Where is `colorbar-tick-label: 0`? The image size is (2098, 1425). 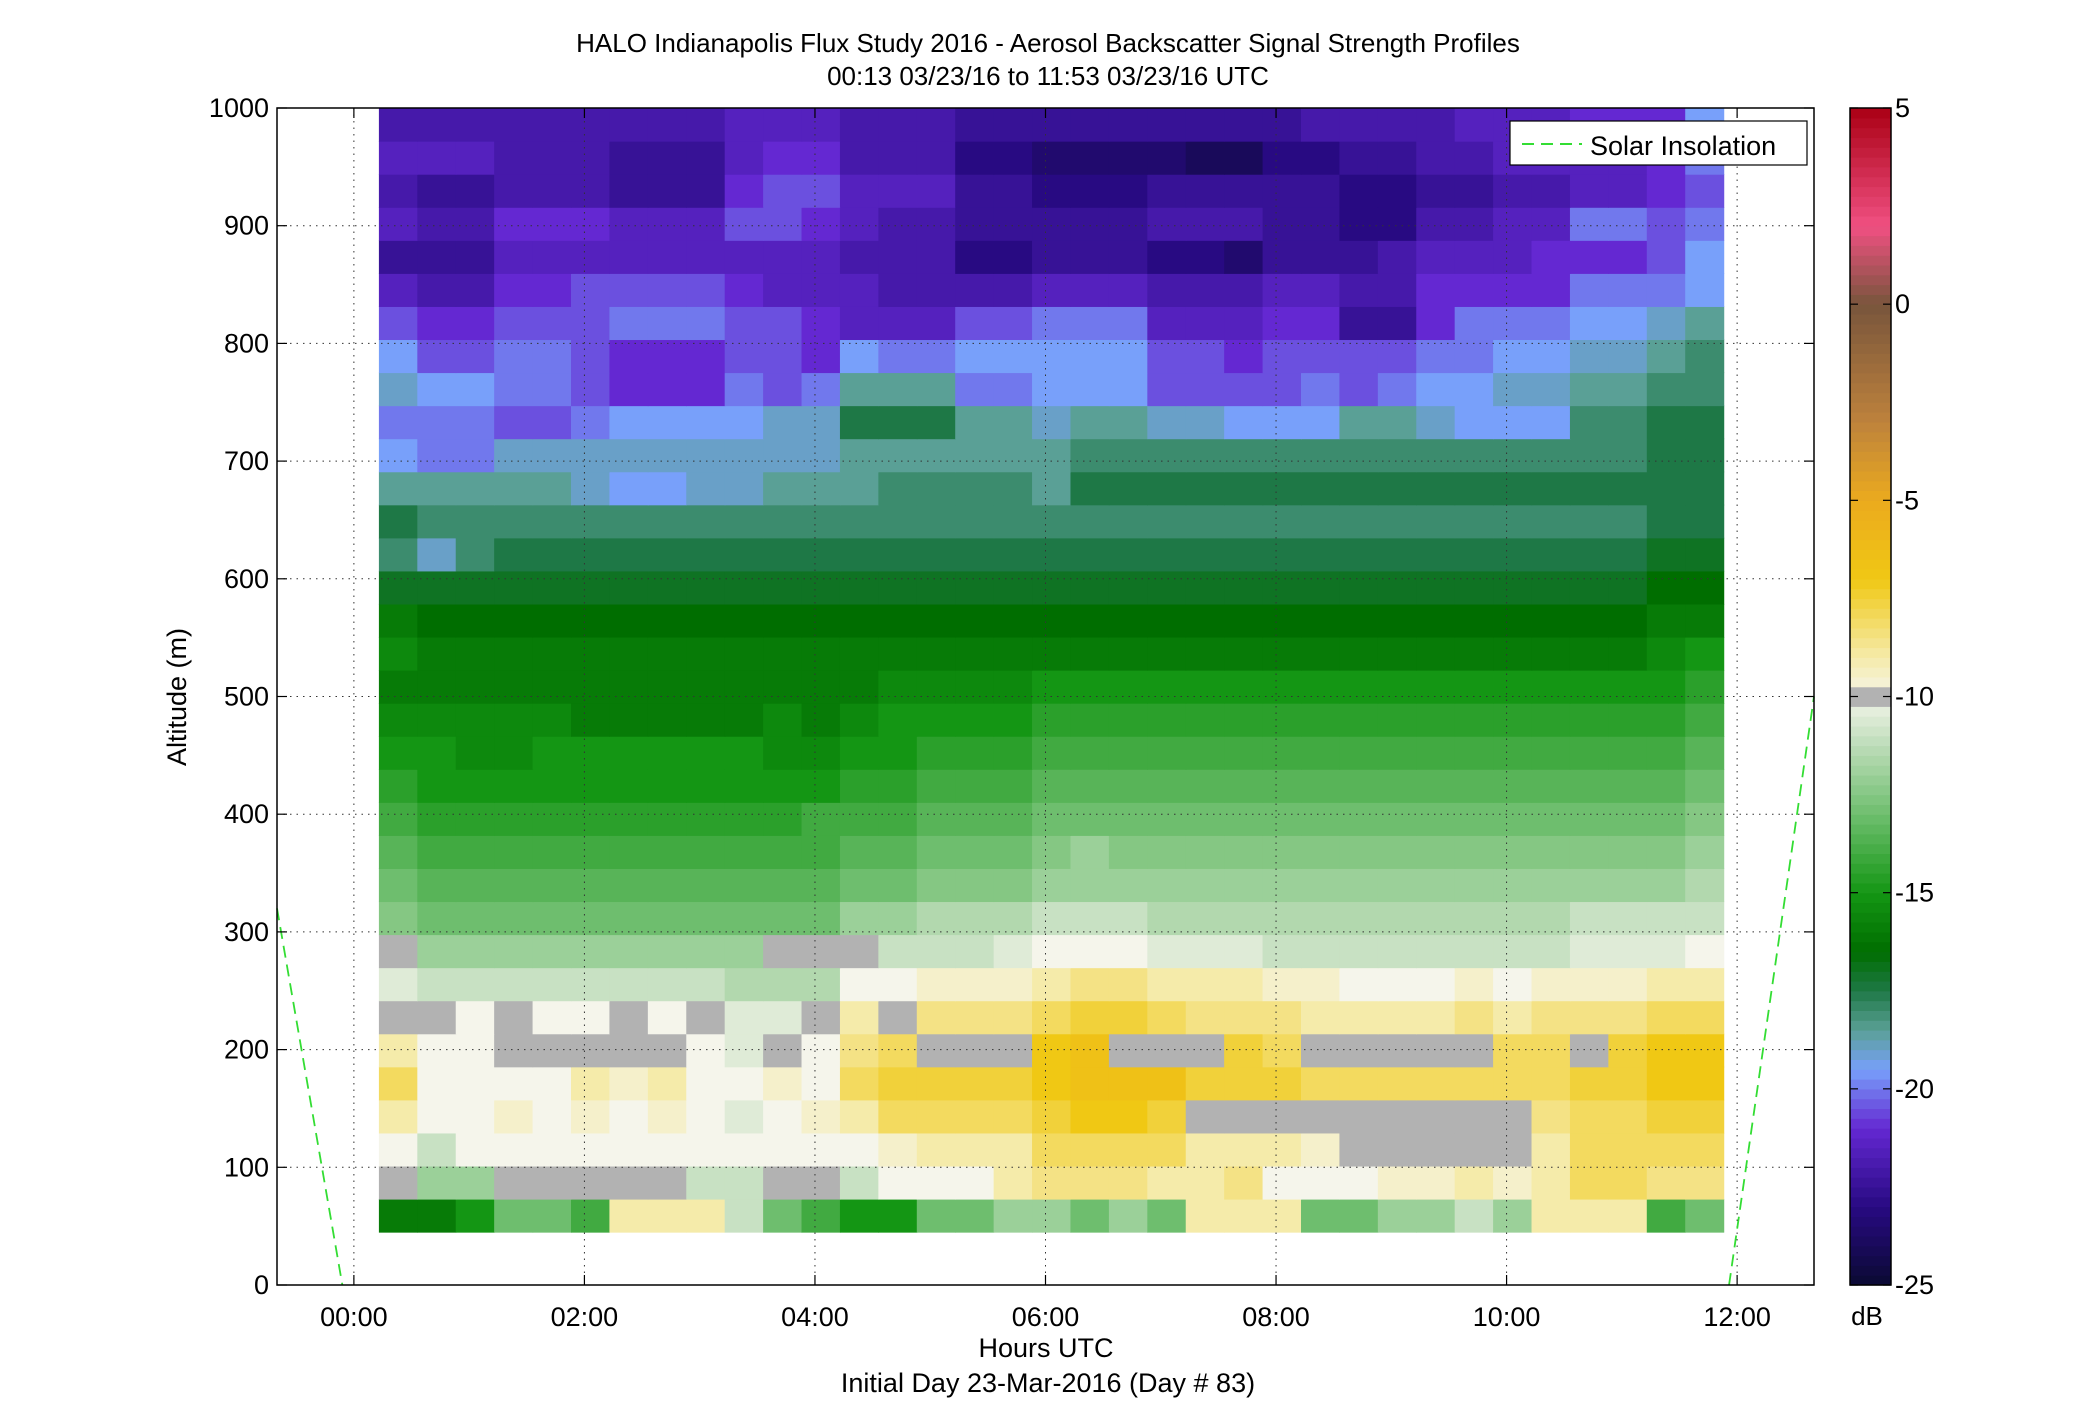
colorbar-tick-label: 0 is located at coordinates (1902, 304).